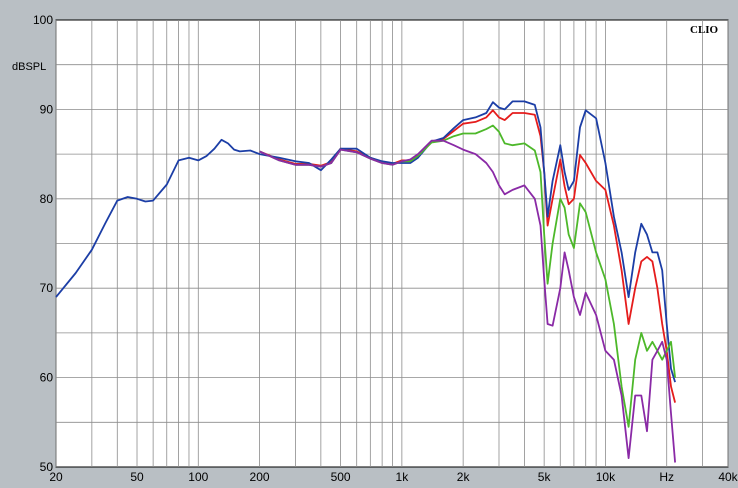 The width and height of the screenshot is (738, 488). I want to click on x-tick-label: 200, so click(260, 477).